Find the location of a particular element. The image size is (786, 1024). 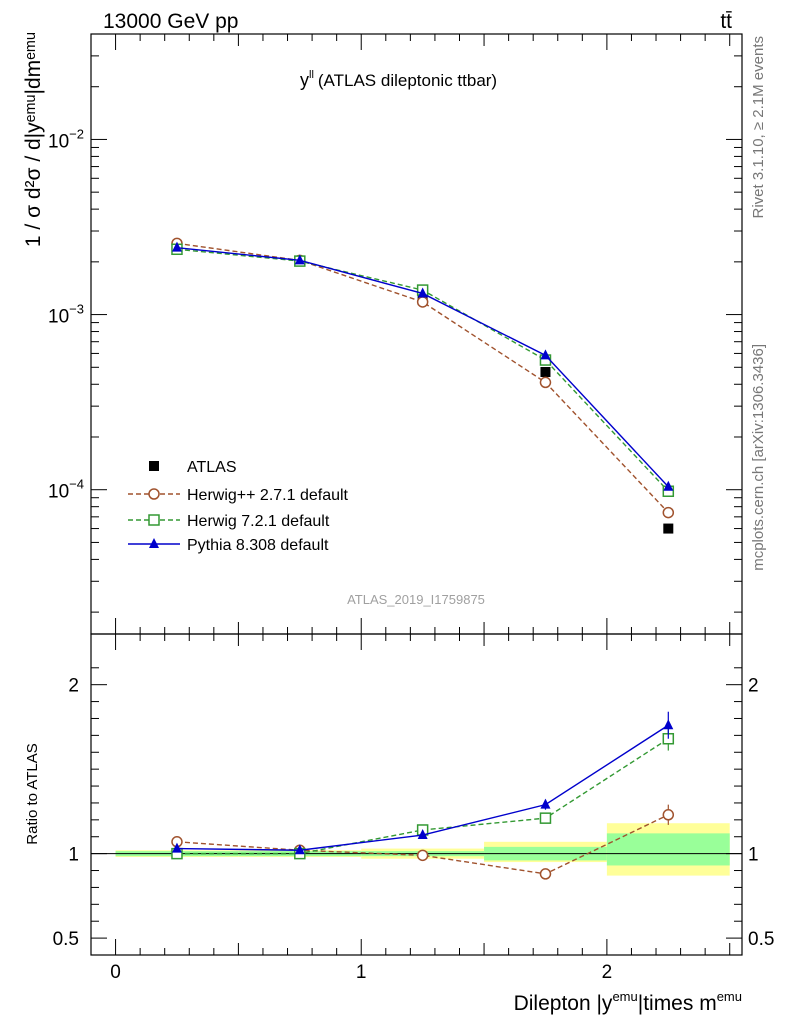

chart-title-y: y is located at coordinates (304, 80).